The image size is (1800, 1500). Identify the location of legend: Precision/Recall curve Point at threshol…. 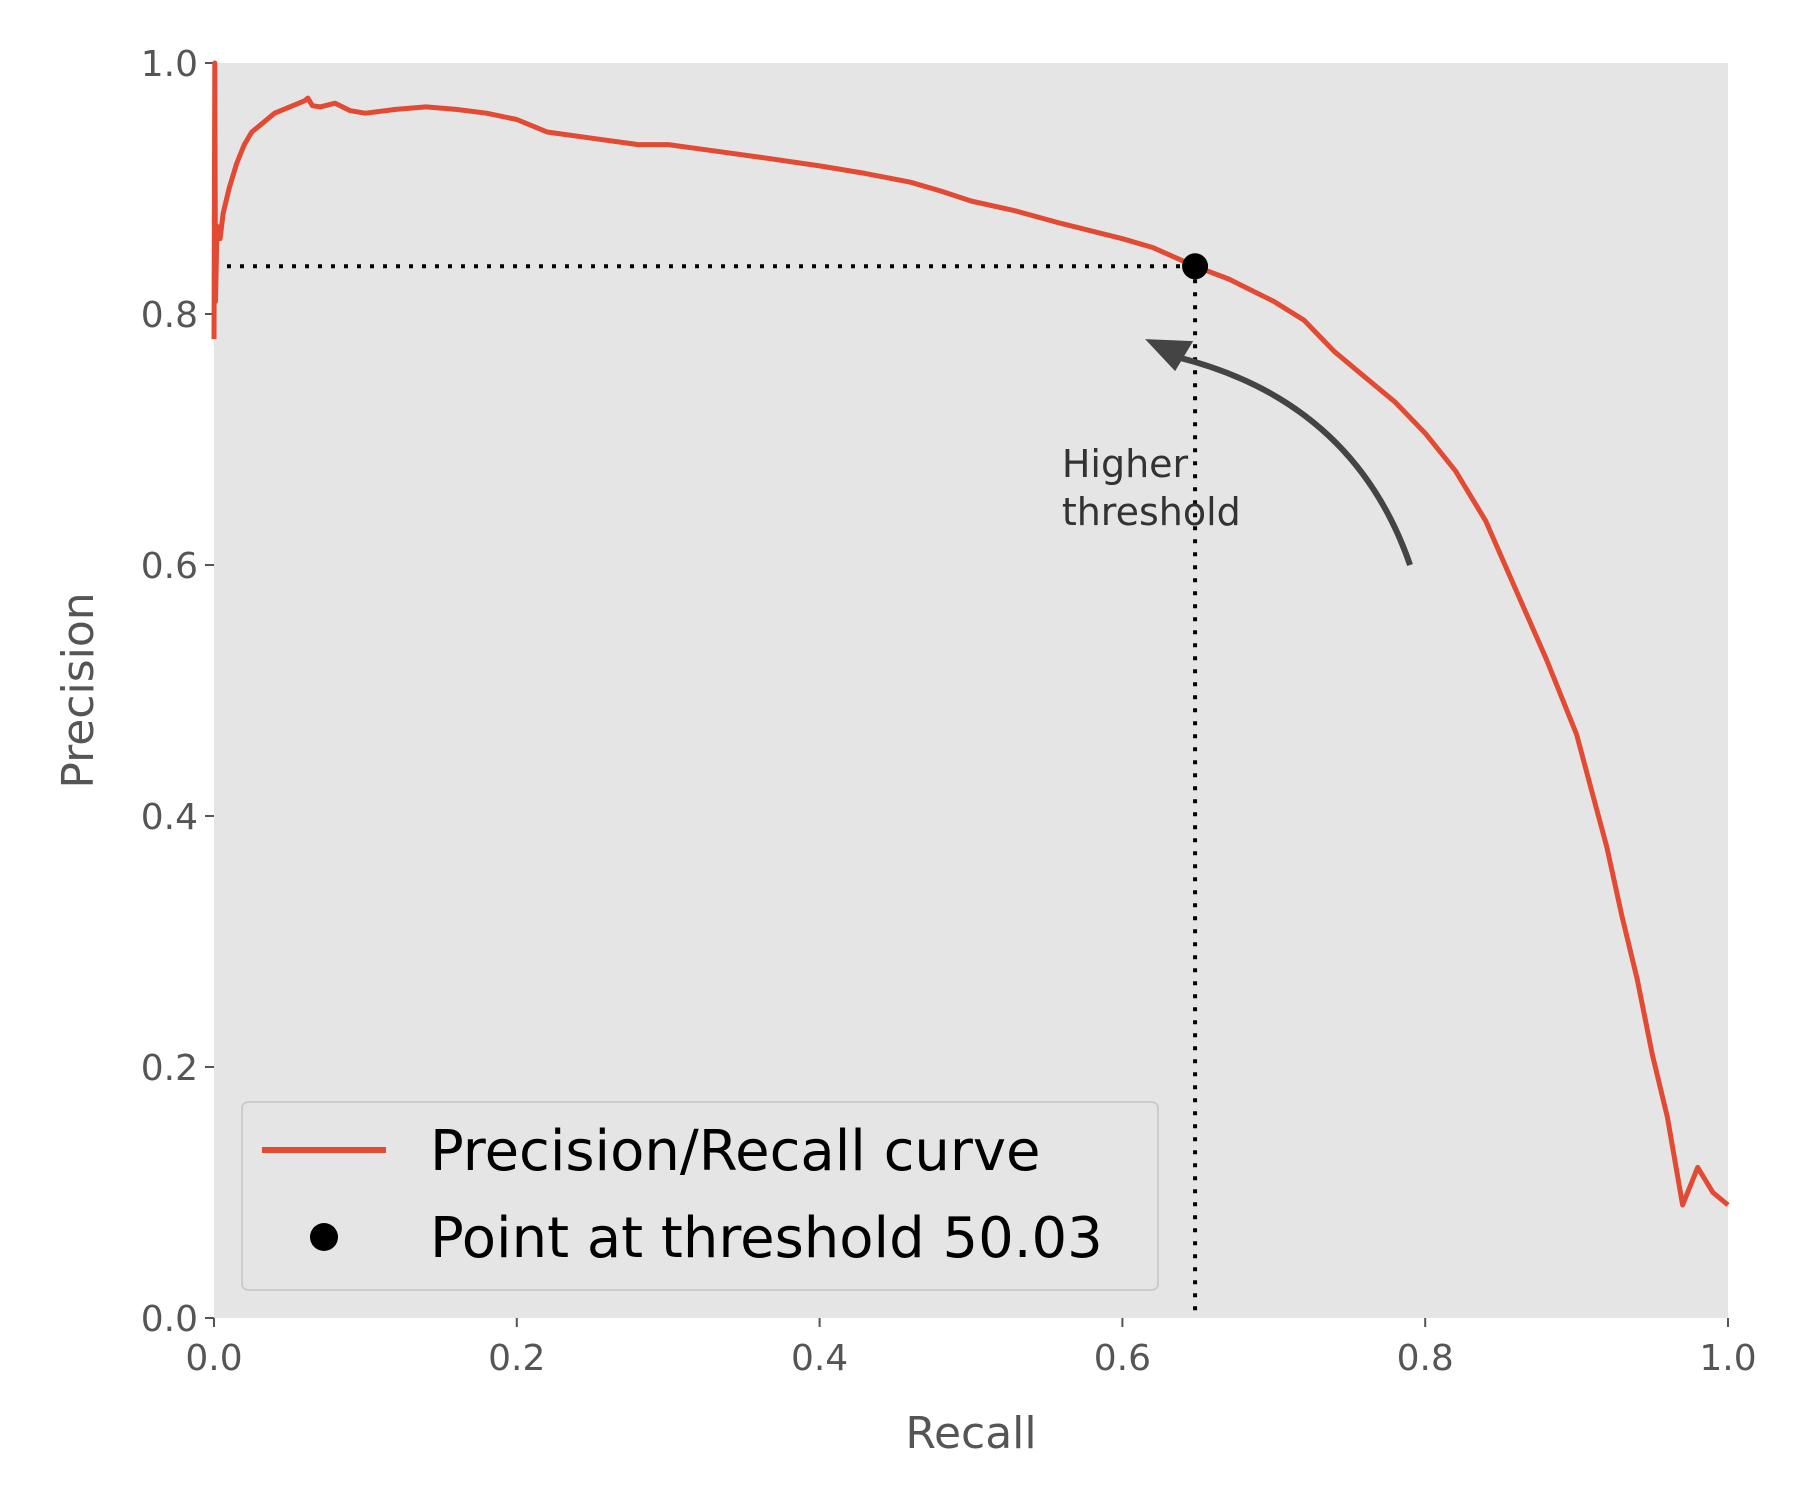
(700, 1196).